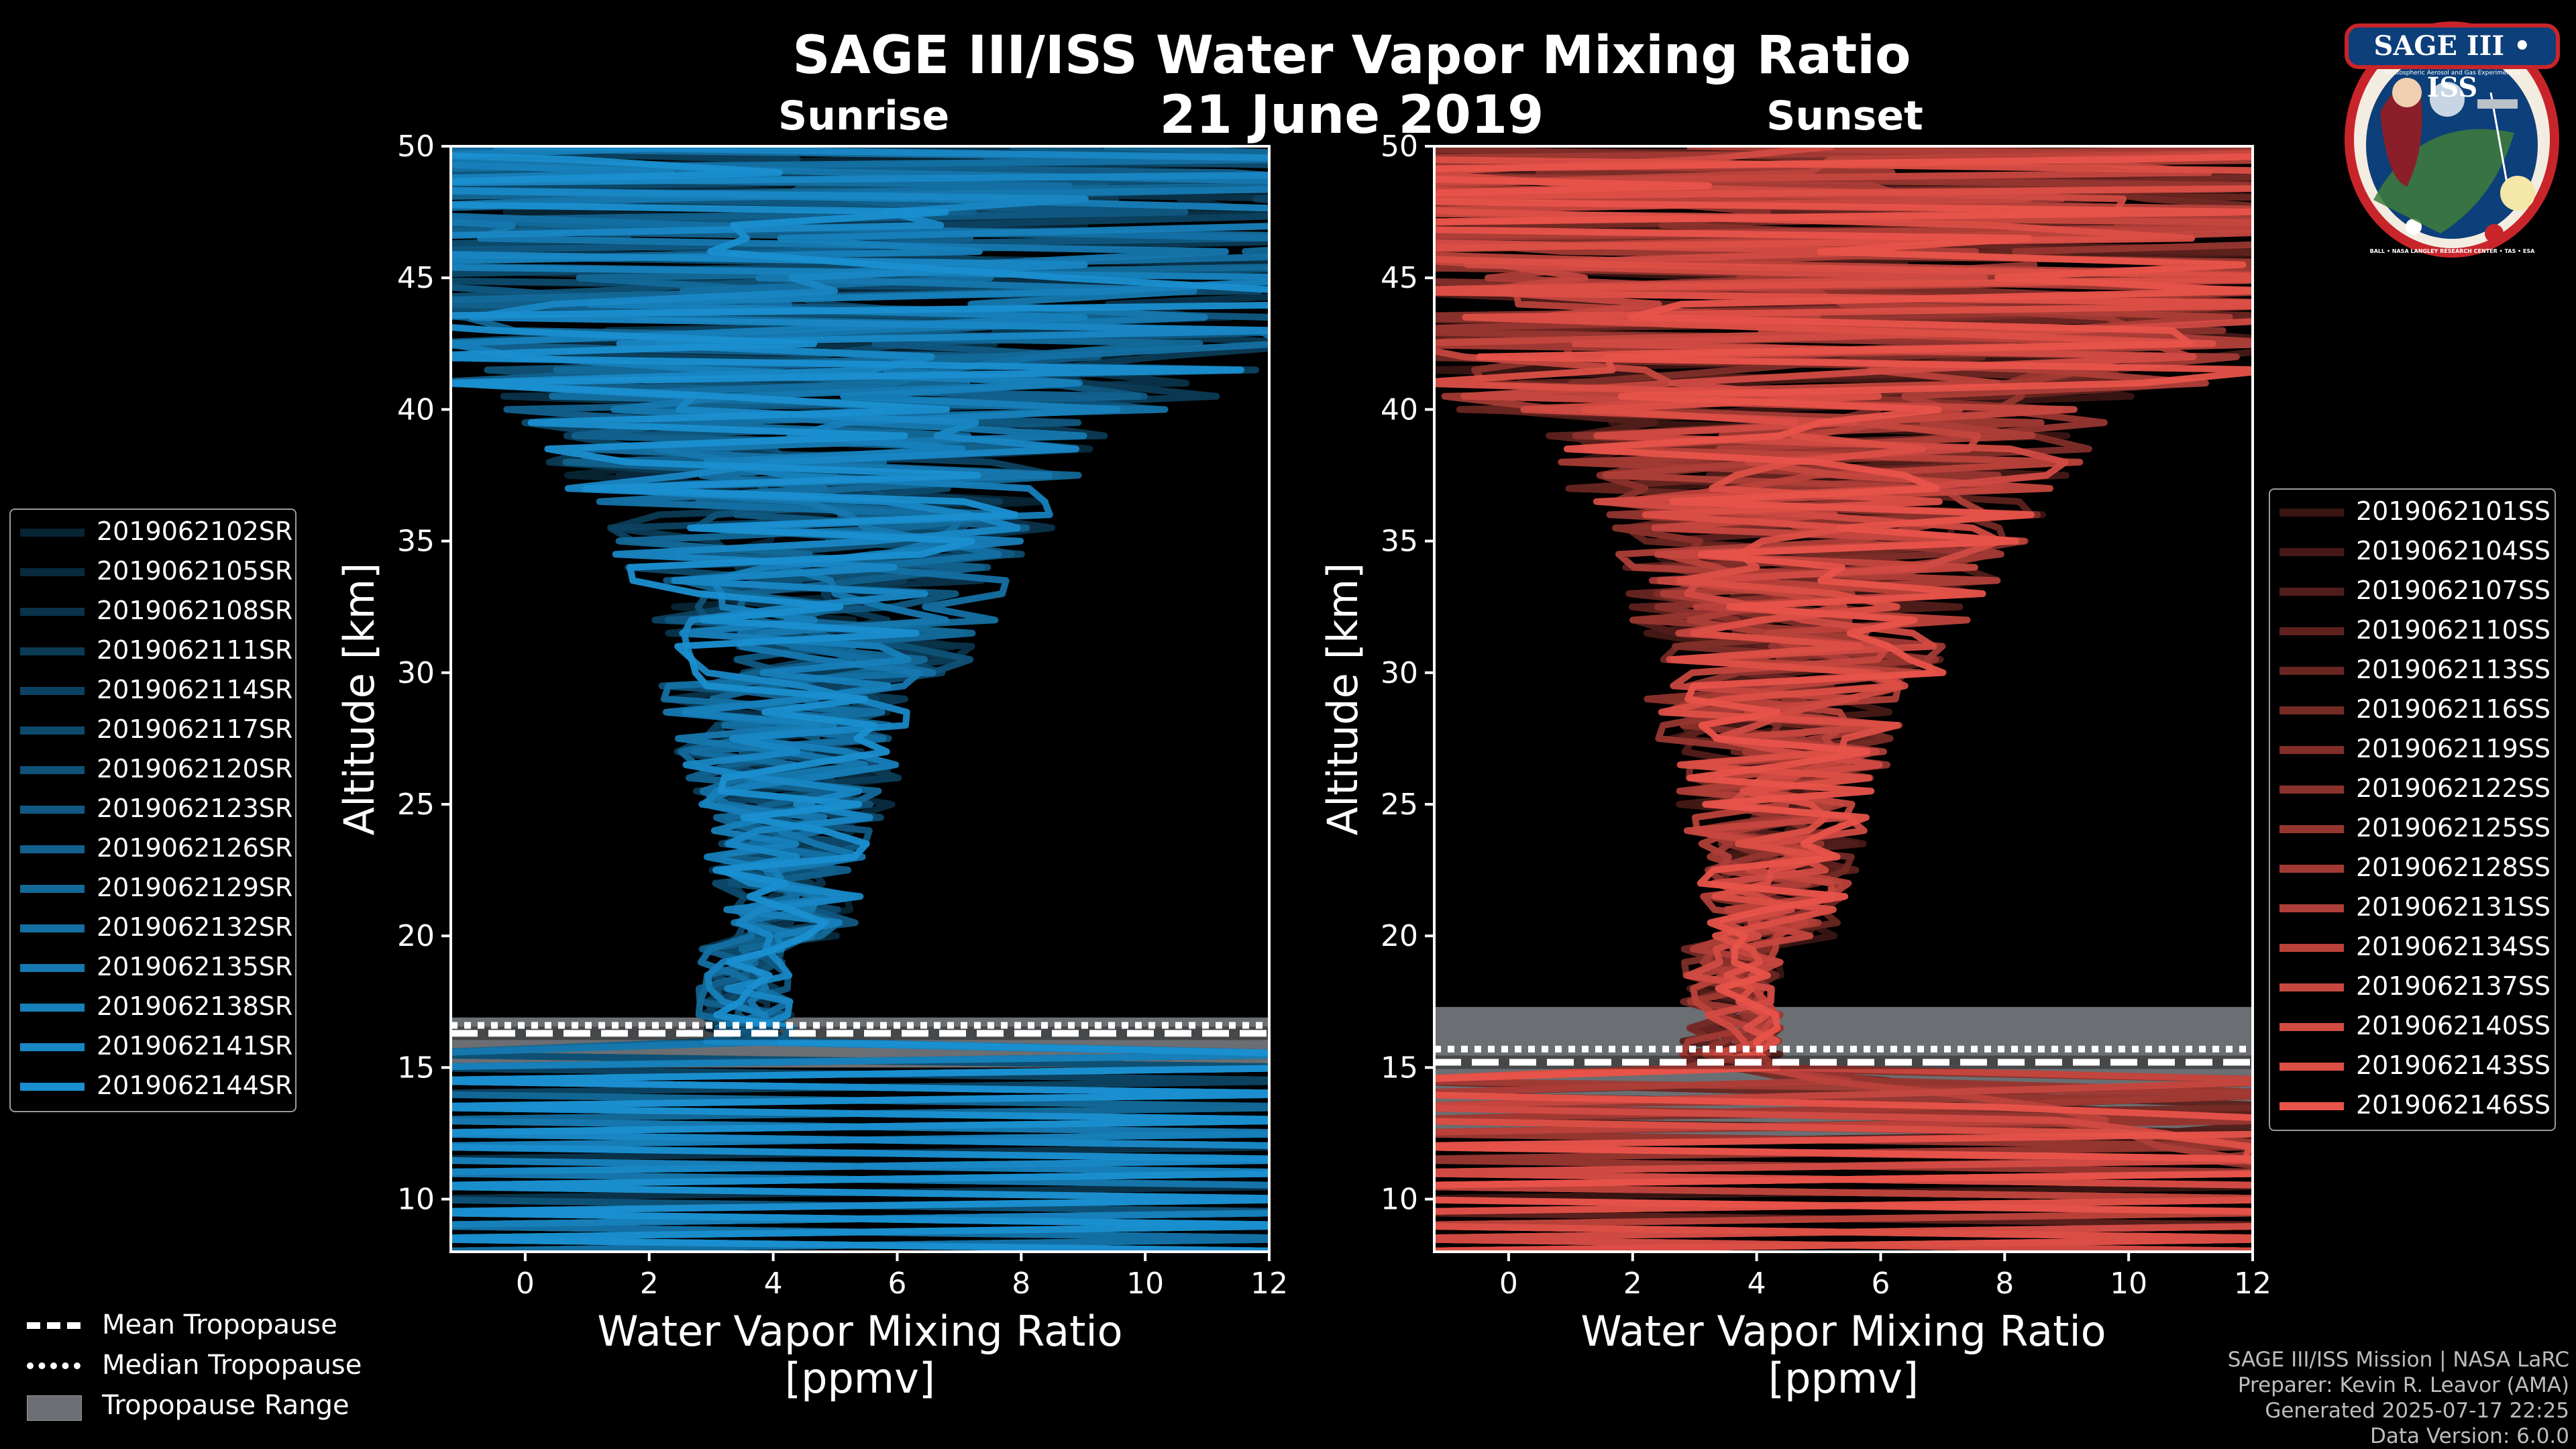  I want to click on chart-date: 21 June 2019, so click(1351, 115).